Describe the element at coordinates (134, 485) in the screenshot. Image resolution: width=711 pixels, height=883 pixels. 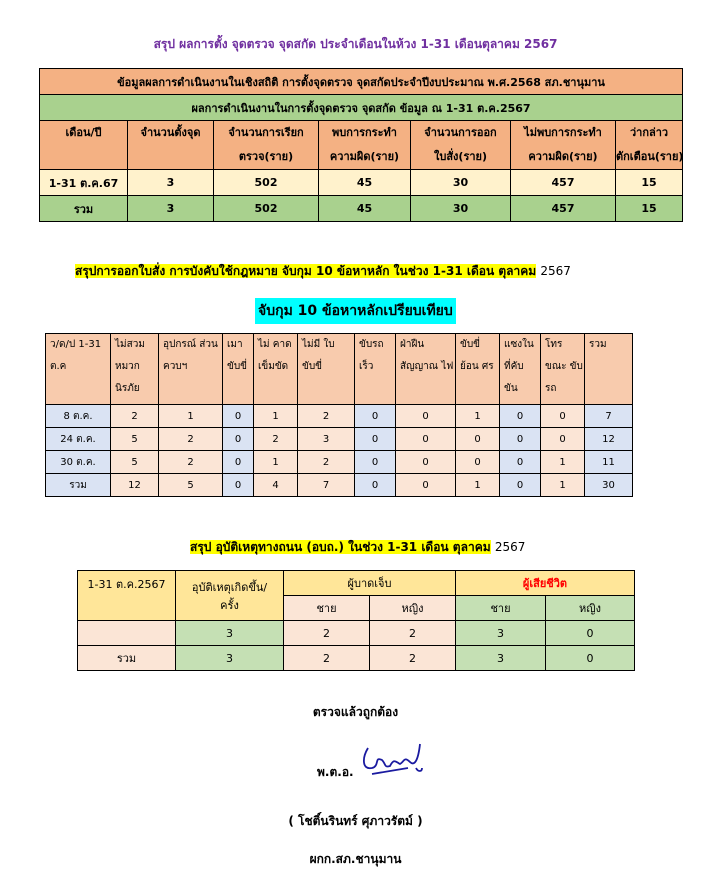
I see `table-cell: 12` at that location.